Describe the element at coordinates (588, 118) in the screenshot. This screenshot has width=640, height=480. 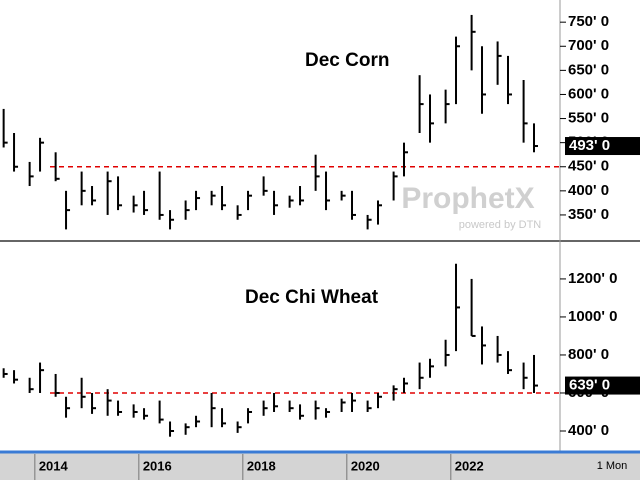
I see `y-tick-label: 550' 0` at that location.